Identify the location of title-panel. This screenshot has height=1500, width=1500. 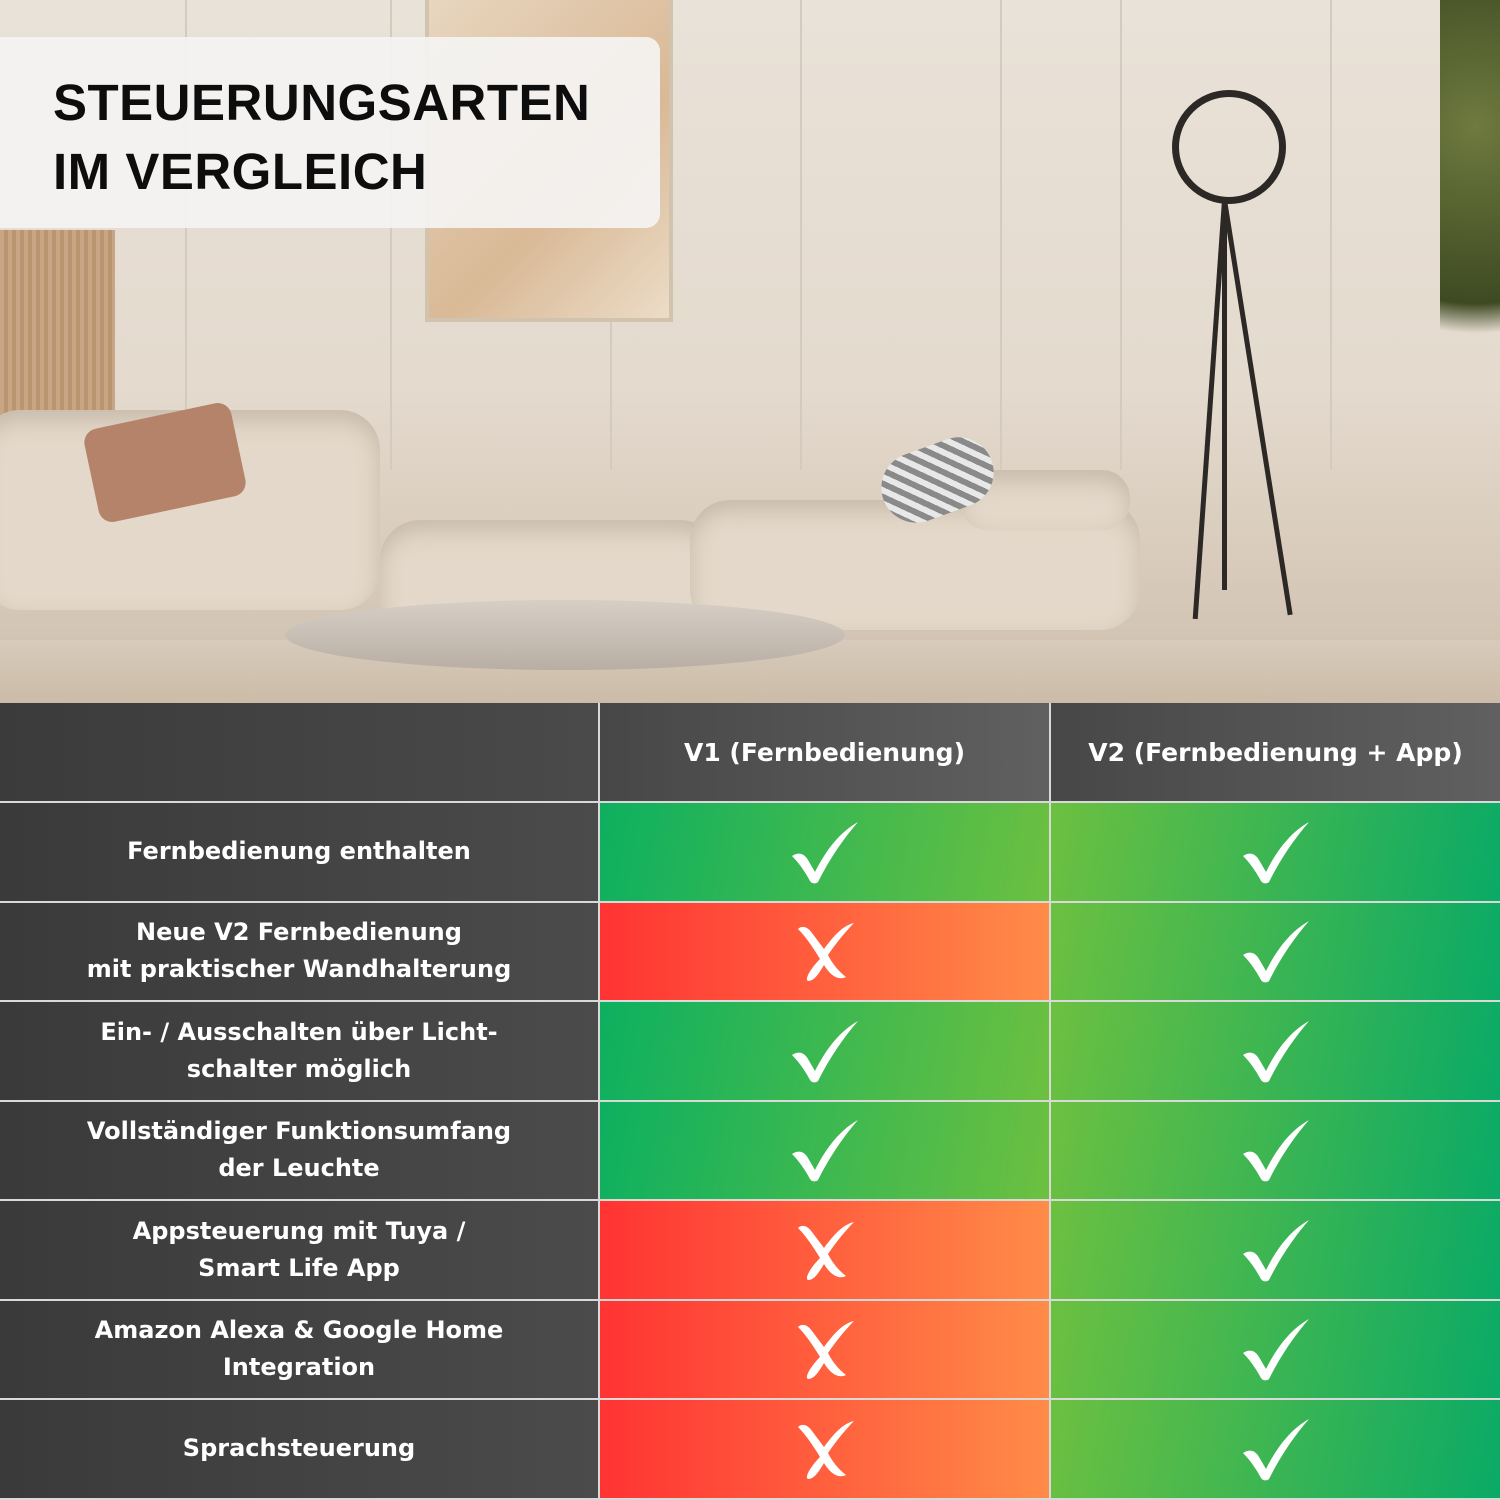
(330, 132).